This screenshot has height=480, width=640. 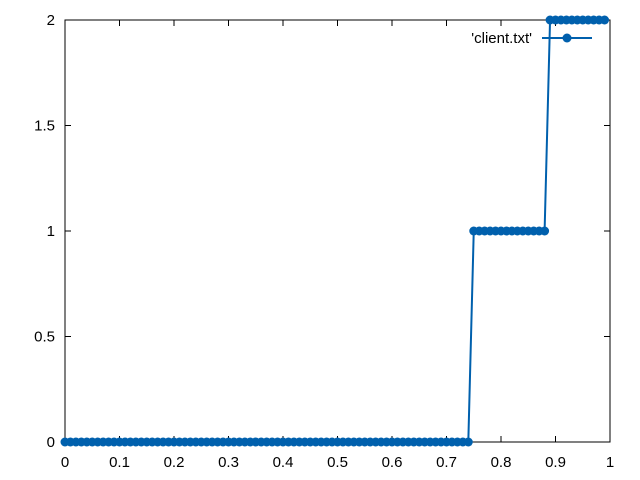 What do you see at coordinates (51, 442) in the screenshot?
I see `y-tick-label: 0` at bounding box center [51, 442].